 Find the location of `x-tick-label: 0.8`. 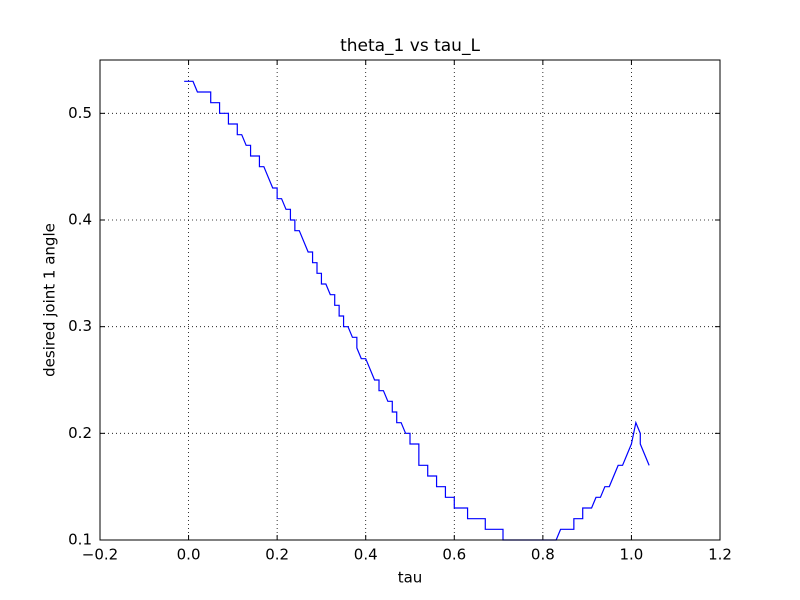

x-tick-label: 0.8 is located at coordinates (543, 555).